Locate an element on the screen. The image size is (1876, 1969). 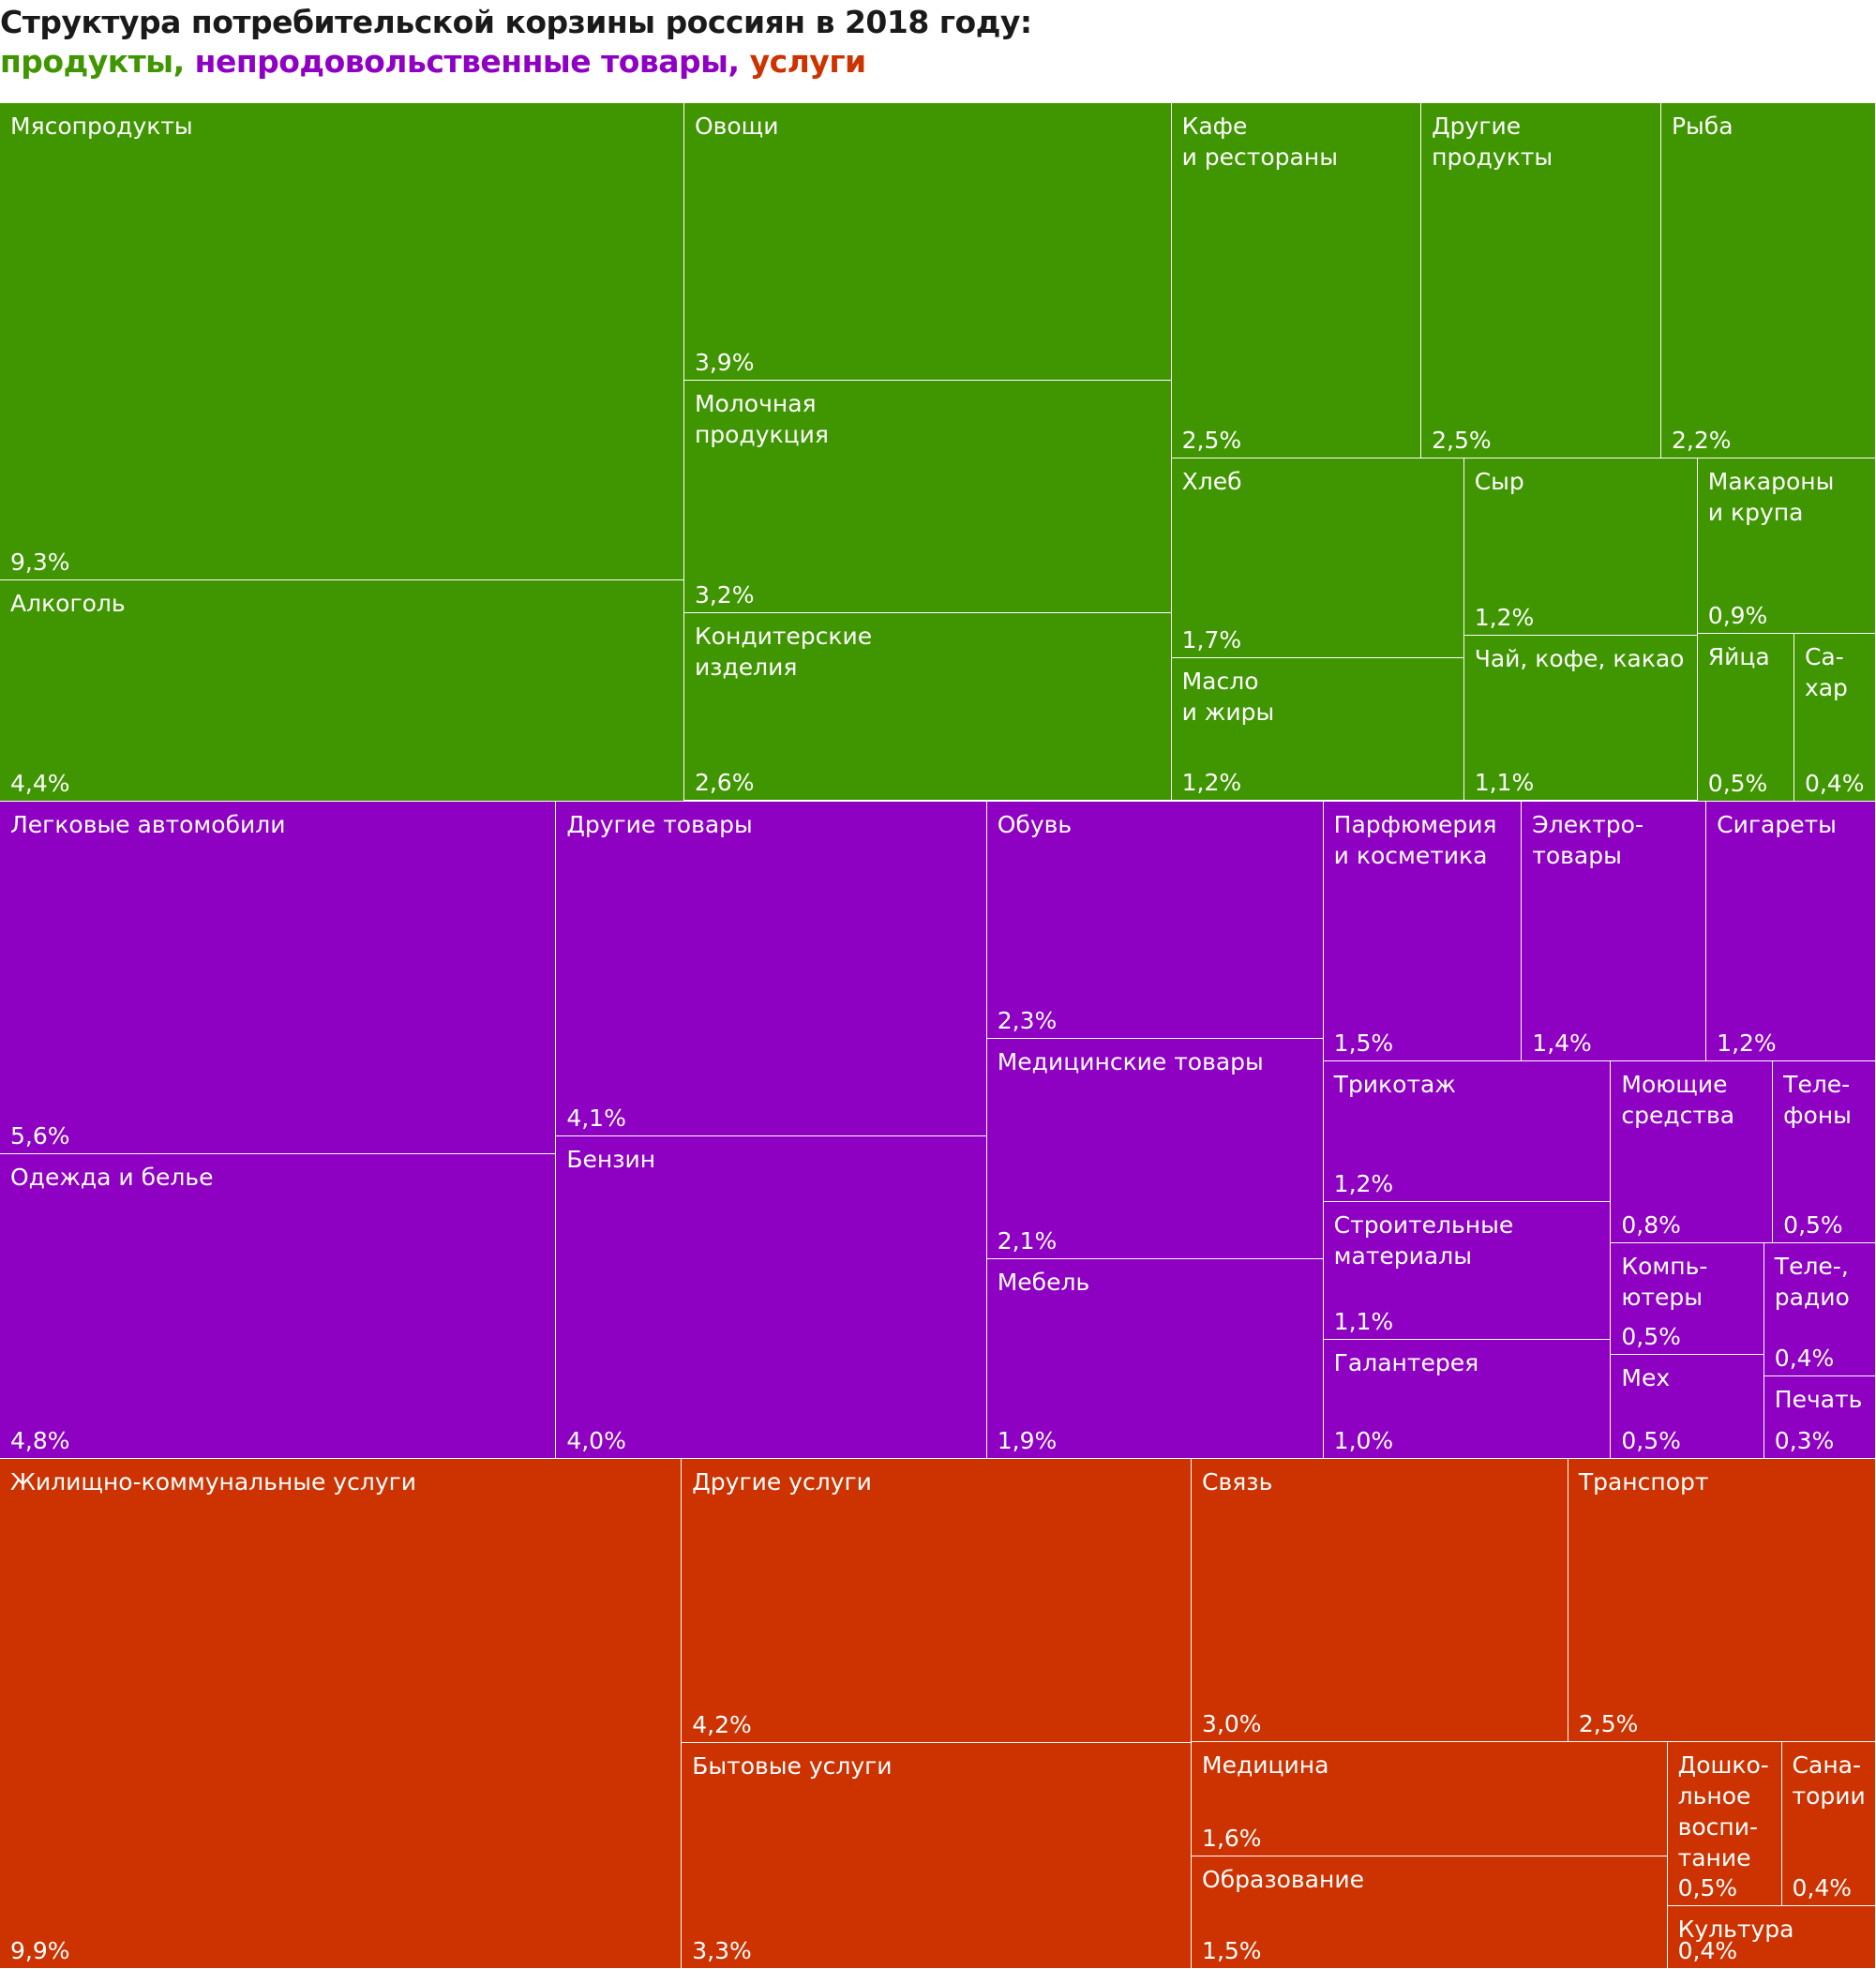
cell-label: Яйца is located at coordinates (1738, 657).